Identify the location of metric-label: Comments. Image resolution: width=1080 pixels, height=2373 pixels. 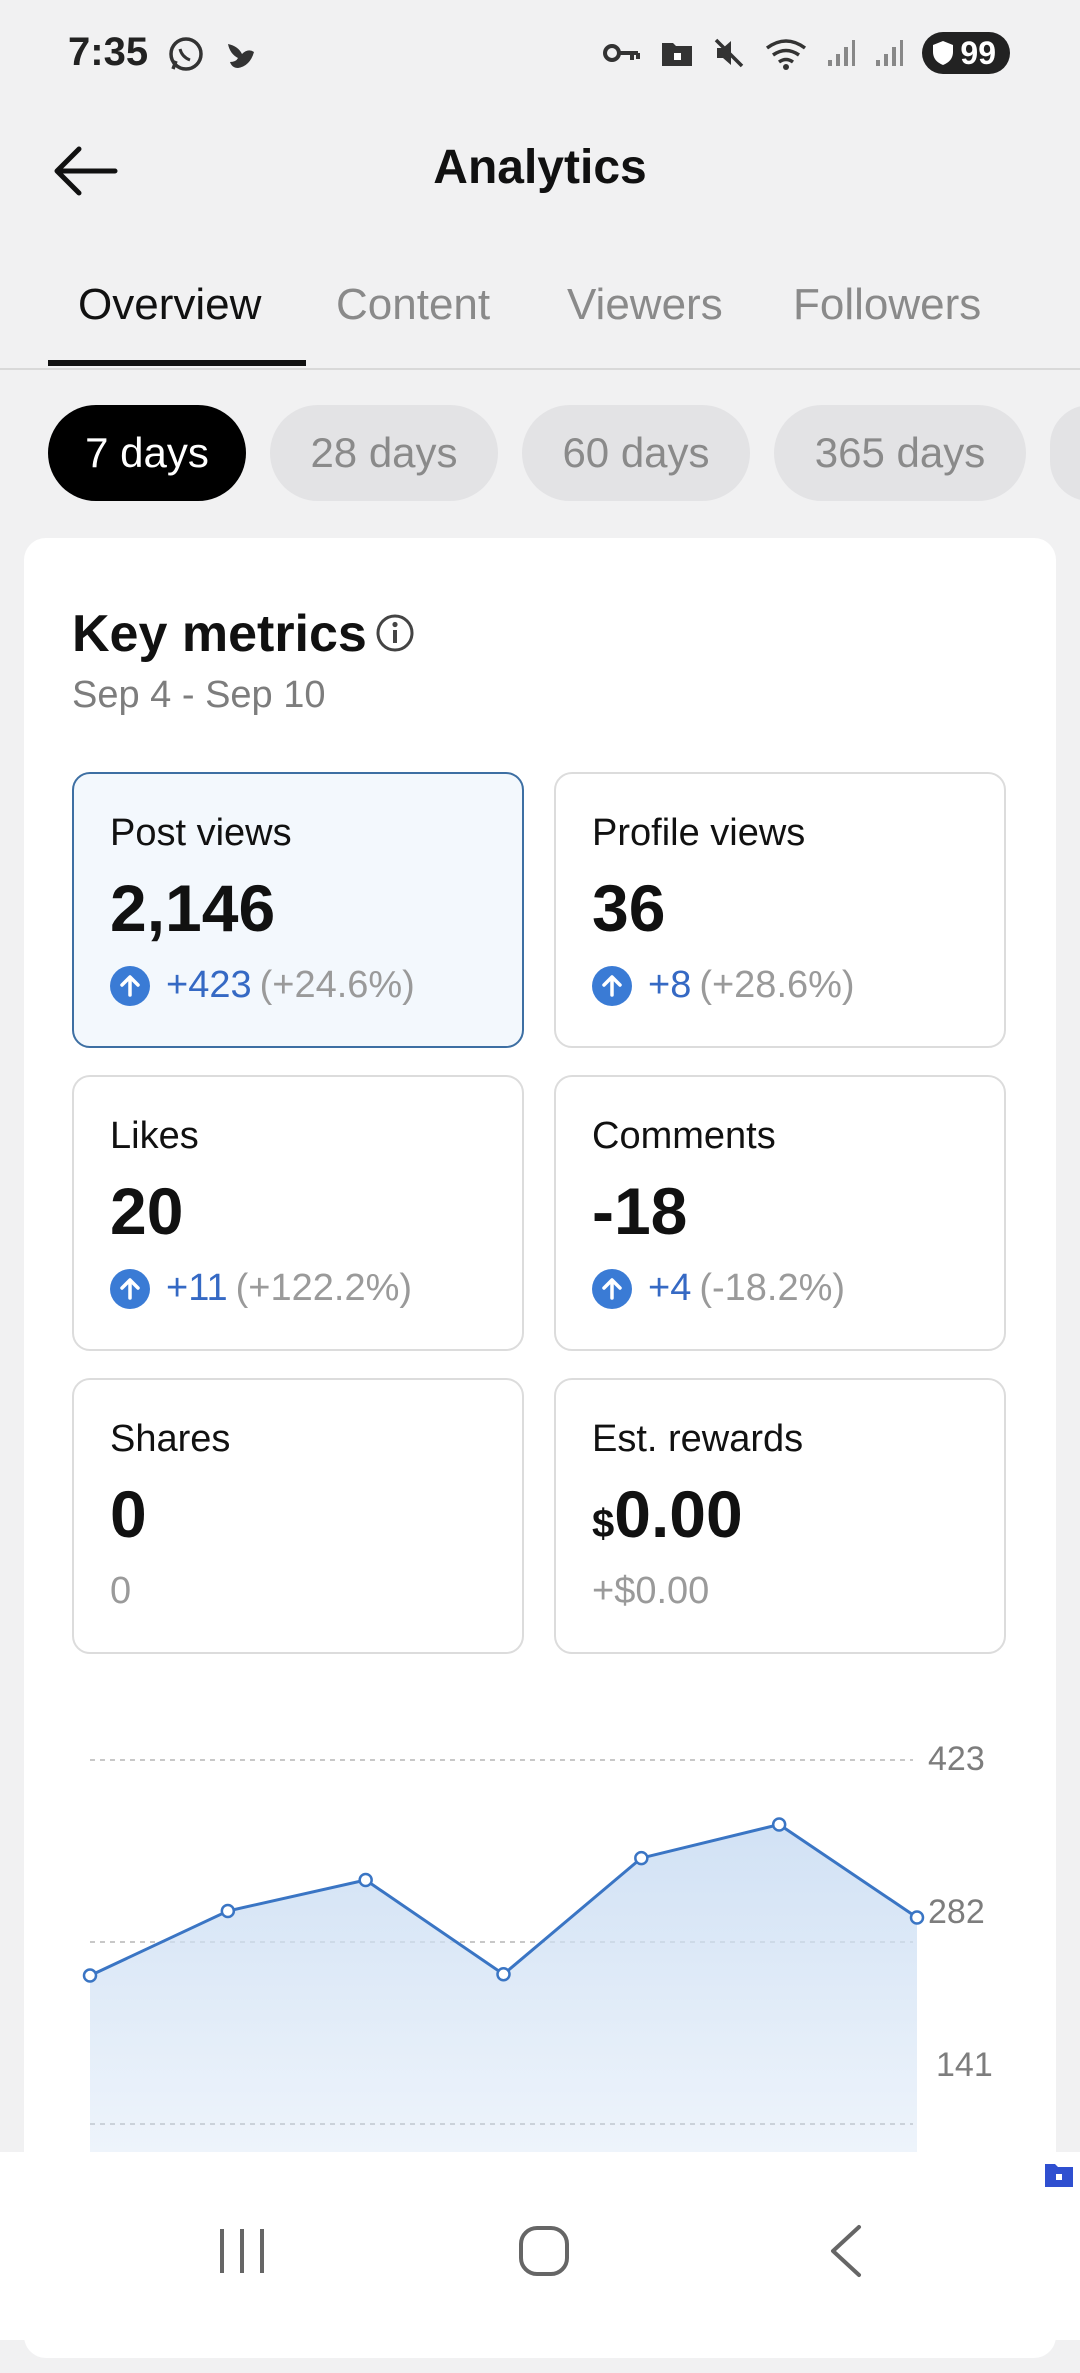
(684, 1136).